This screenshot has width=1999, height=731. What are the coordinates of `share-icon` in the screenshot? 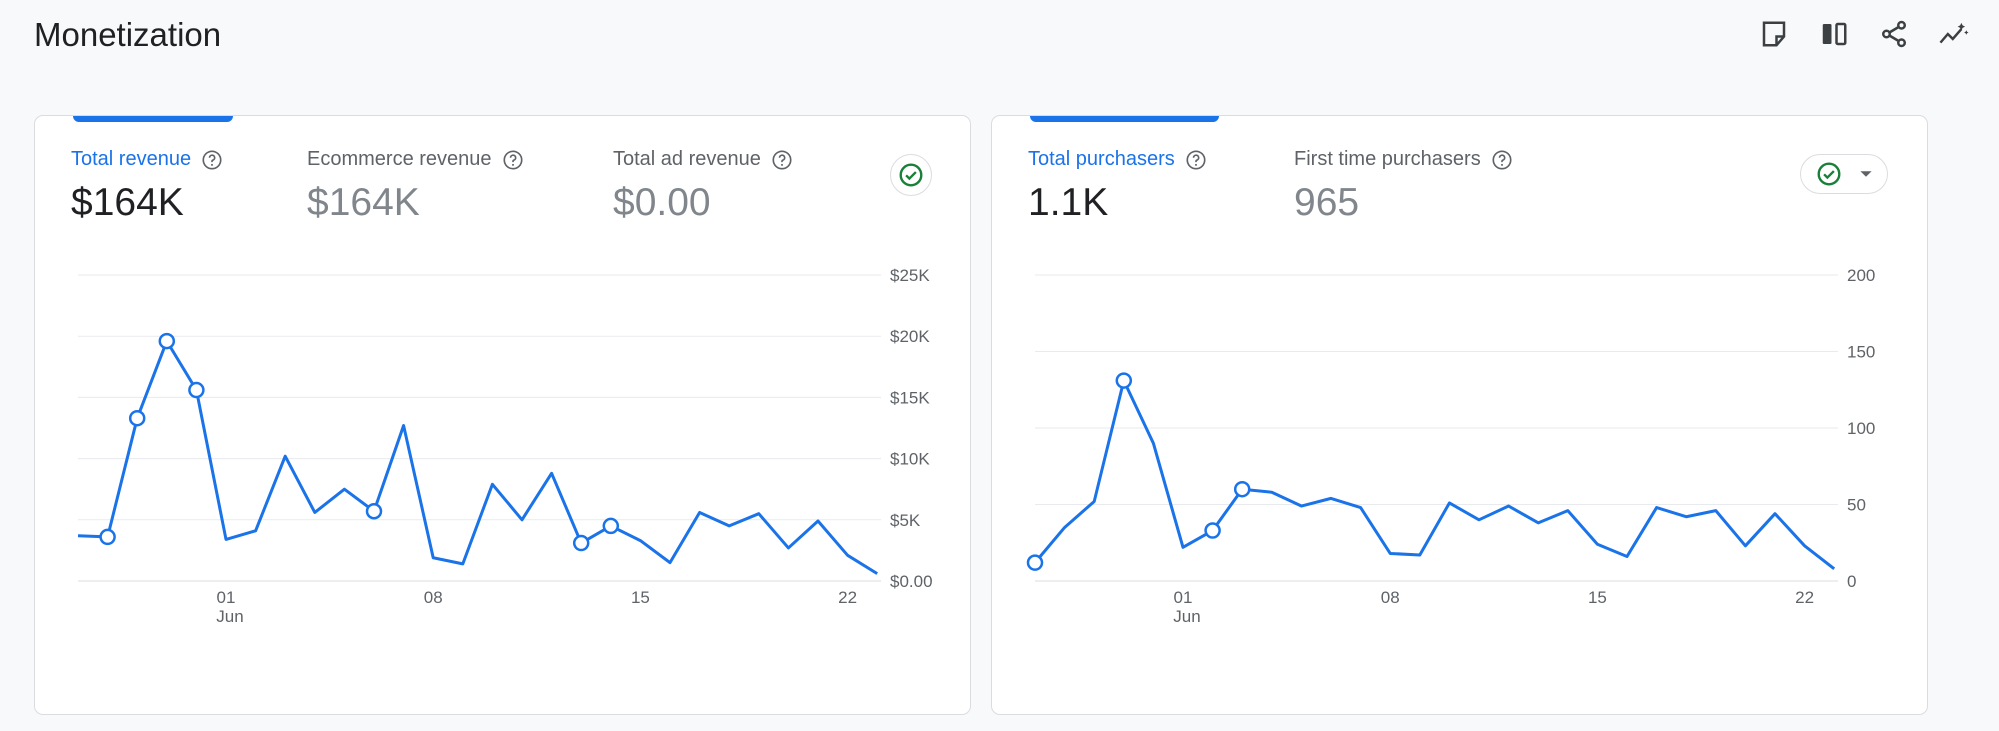 It's located at (1894, 34).